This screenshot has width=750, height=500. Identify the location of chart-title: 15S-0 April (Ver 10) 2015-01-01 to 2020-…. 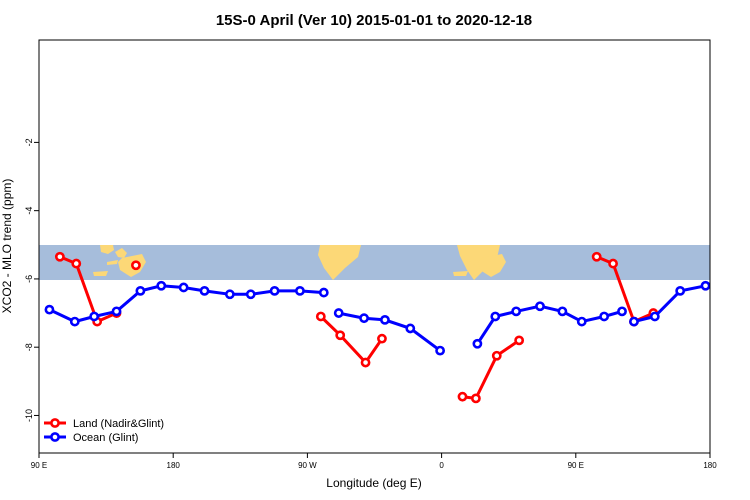
(374, 20).